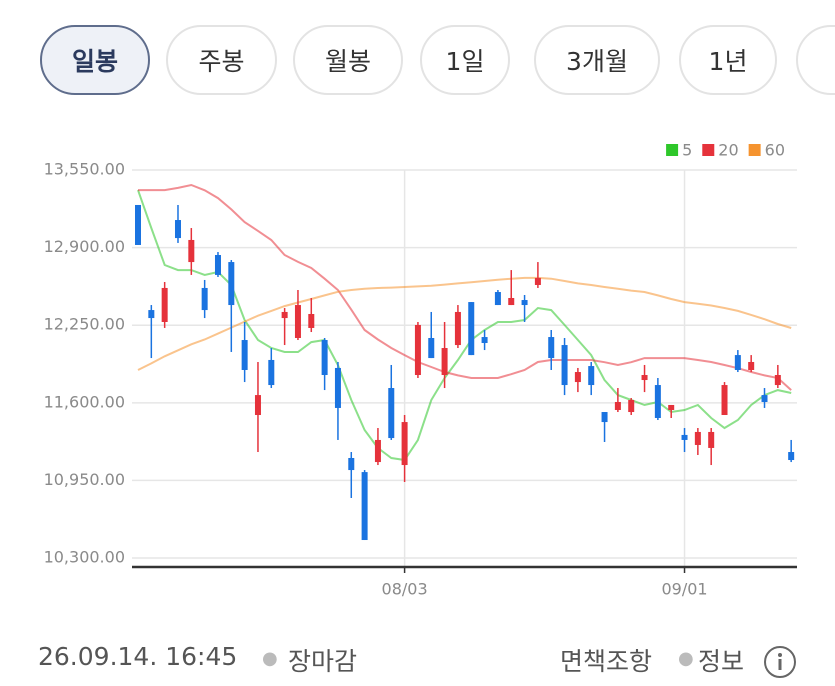 This screenshot has width=835, height=686. Describe the element at coordinates (348, 60) in the screenshot. I see `period-tab: 월봉` at that location.